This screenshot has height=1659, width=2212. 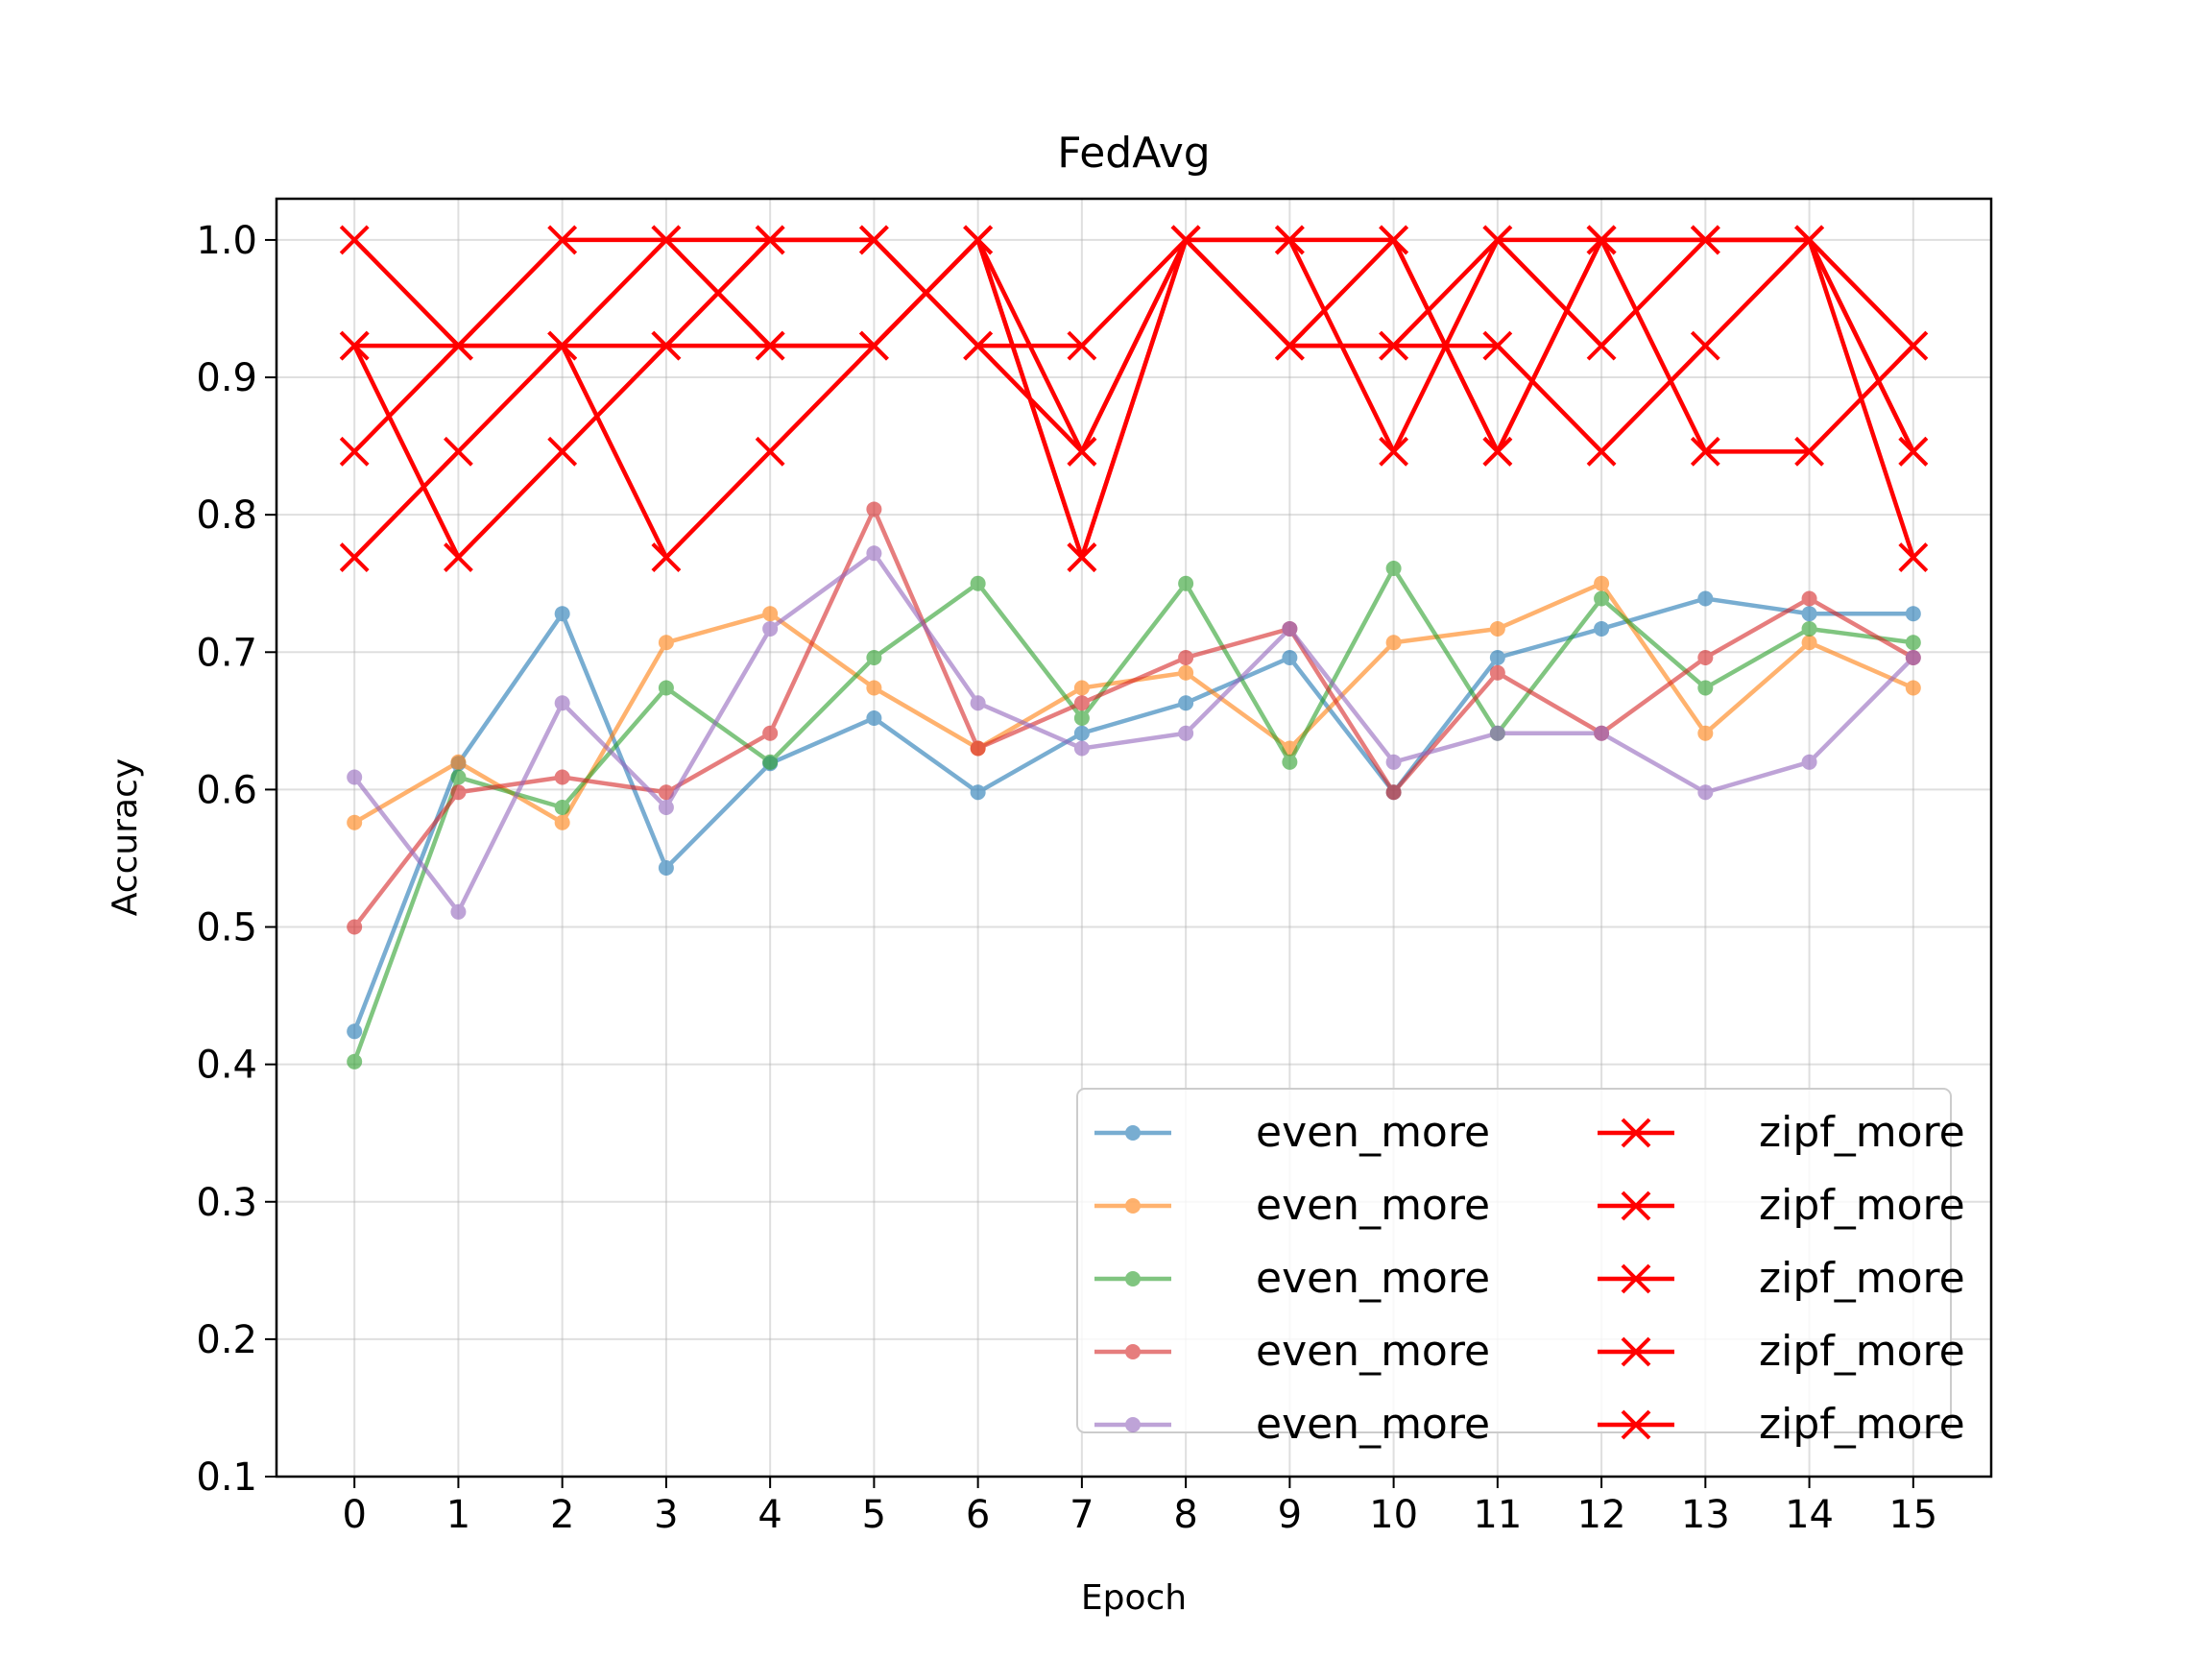 I want to click on x-tick-label: 11, so click(x=1498, y=1515).